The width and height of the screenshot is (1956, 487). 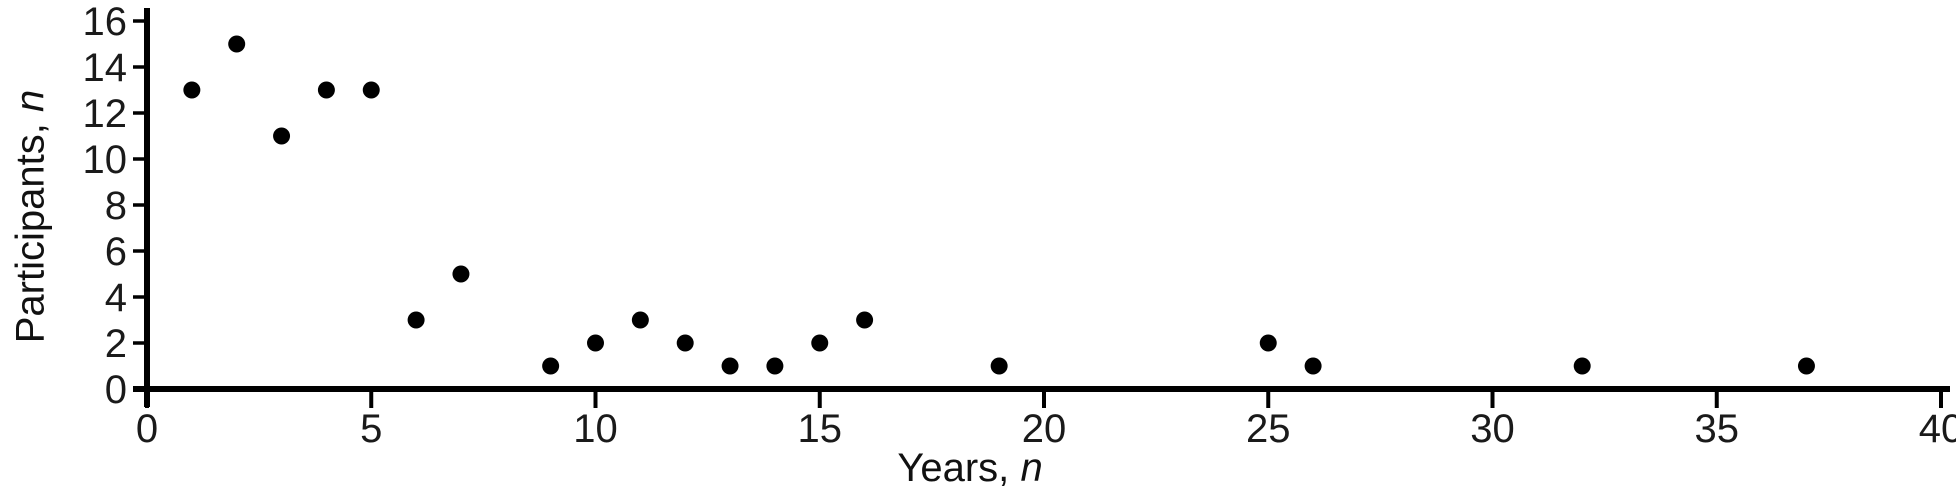 What do you see at coordinates (105, 22) in the screenshot?
I see `y-tick-label: 16` at bounding box center [105, 22].